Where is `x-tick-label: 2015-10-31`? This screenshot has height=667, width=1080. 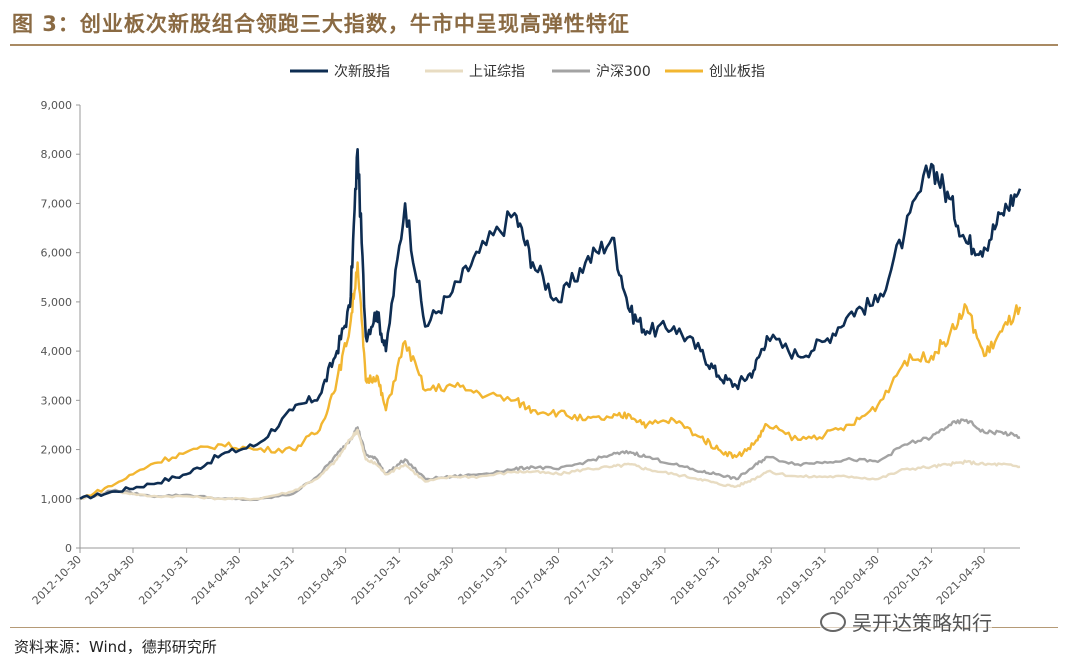 x-tick-label: 2015-10-31 is located at coordinates (376, 580).